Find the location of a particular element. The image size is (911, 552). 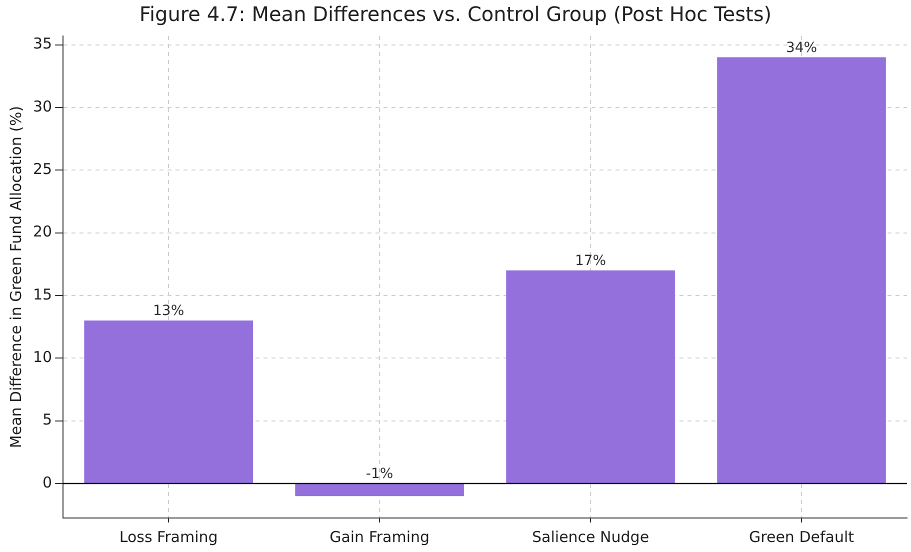

y-axis-title: Mean Difference in Green Fund Allocation (%) is located at coordinates (15, 277).